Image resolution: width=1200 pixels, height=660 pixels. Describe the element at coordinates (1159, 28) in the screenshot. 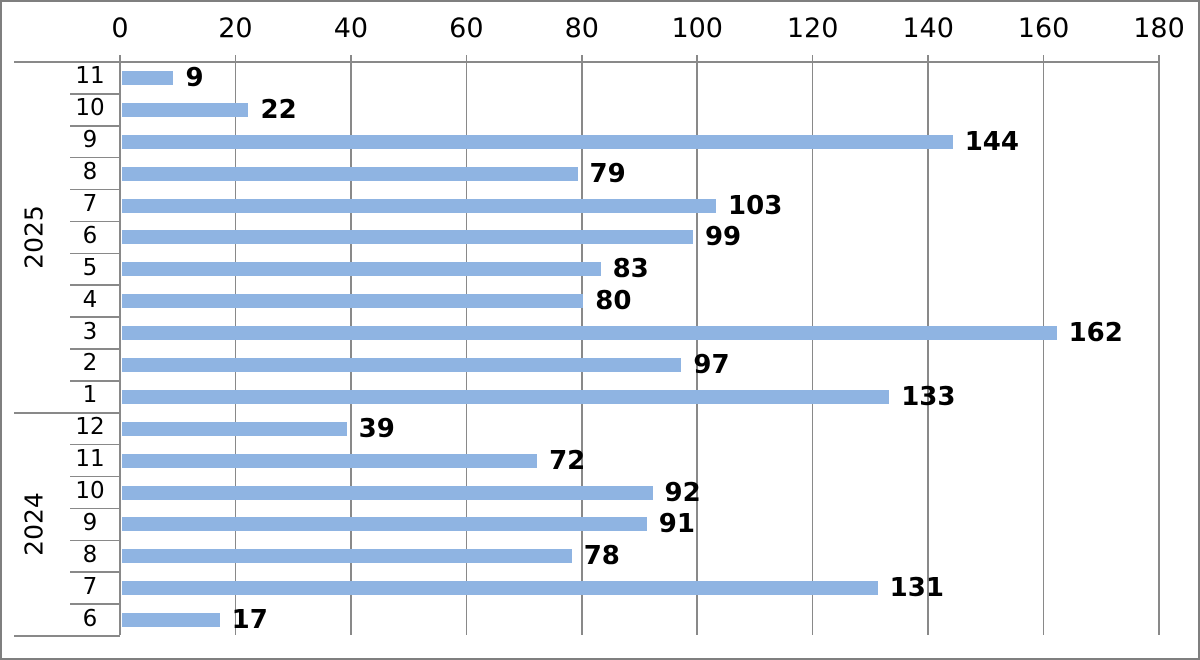

I see `x-axis-tick-label: 180` at that location.